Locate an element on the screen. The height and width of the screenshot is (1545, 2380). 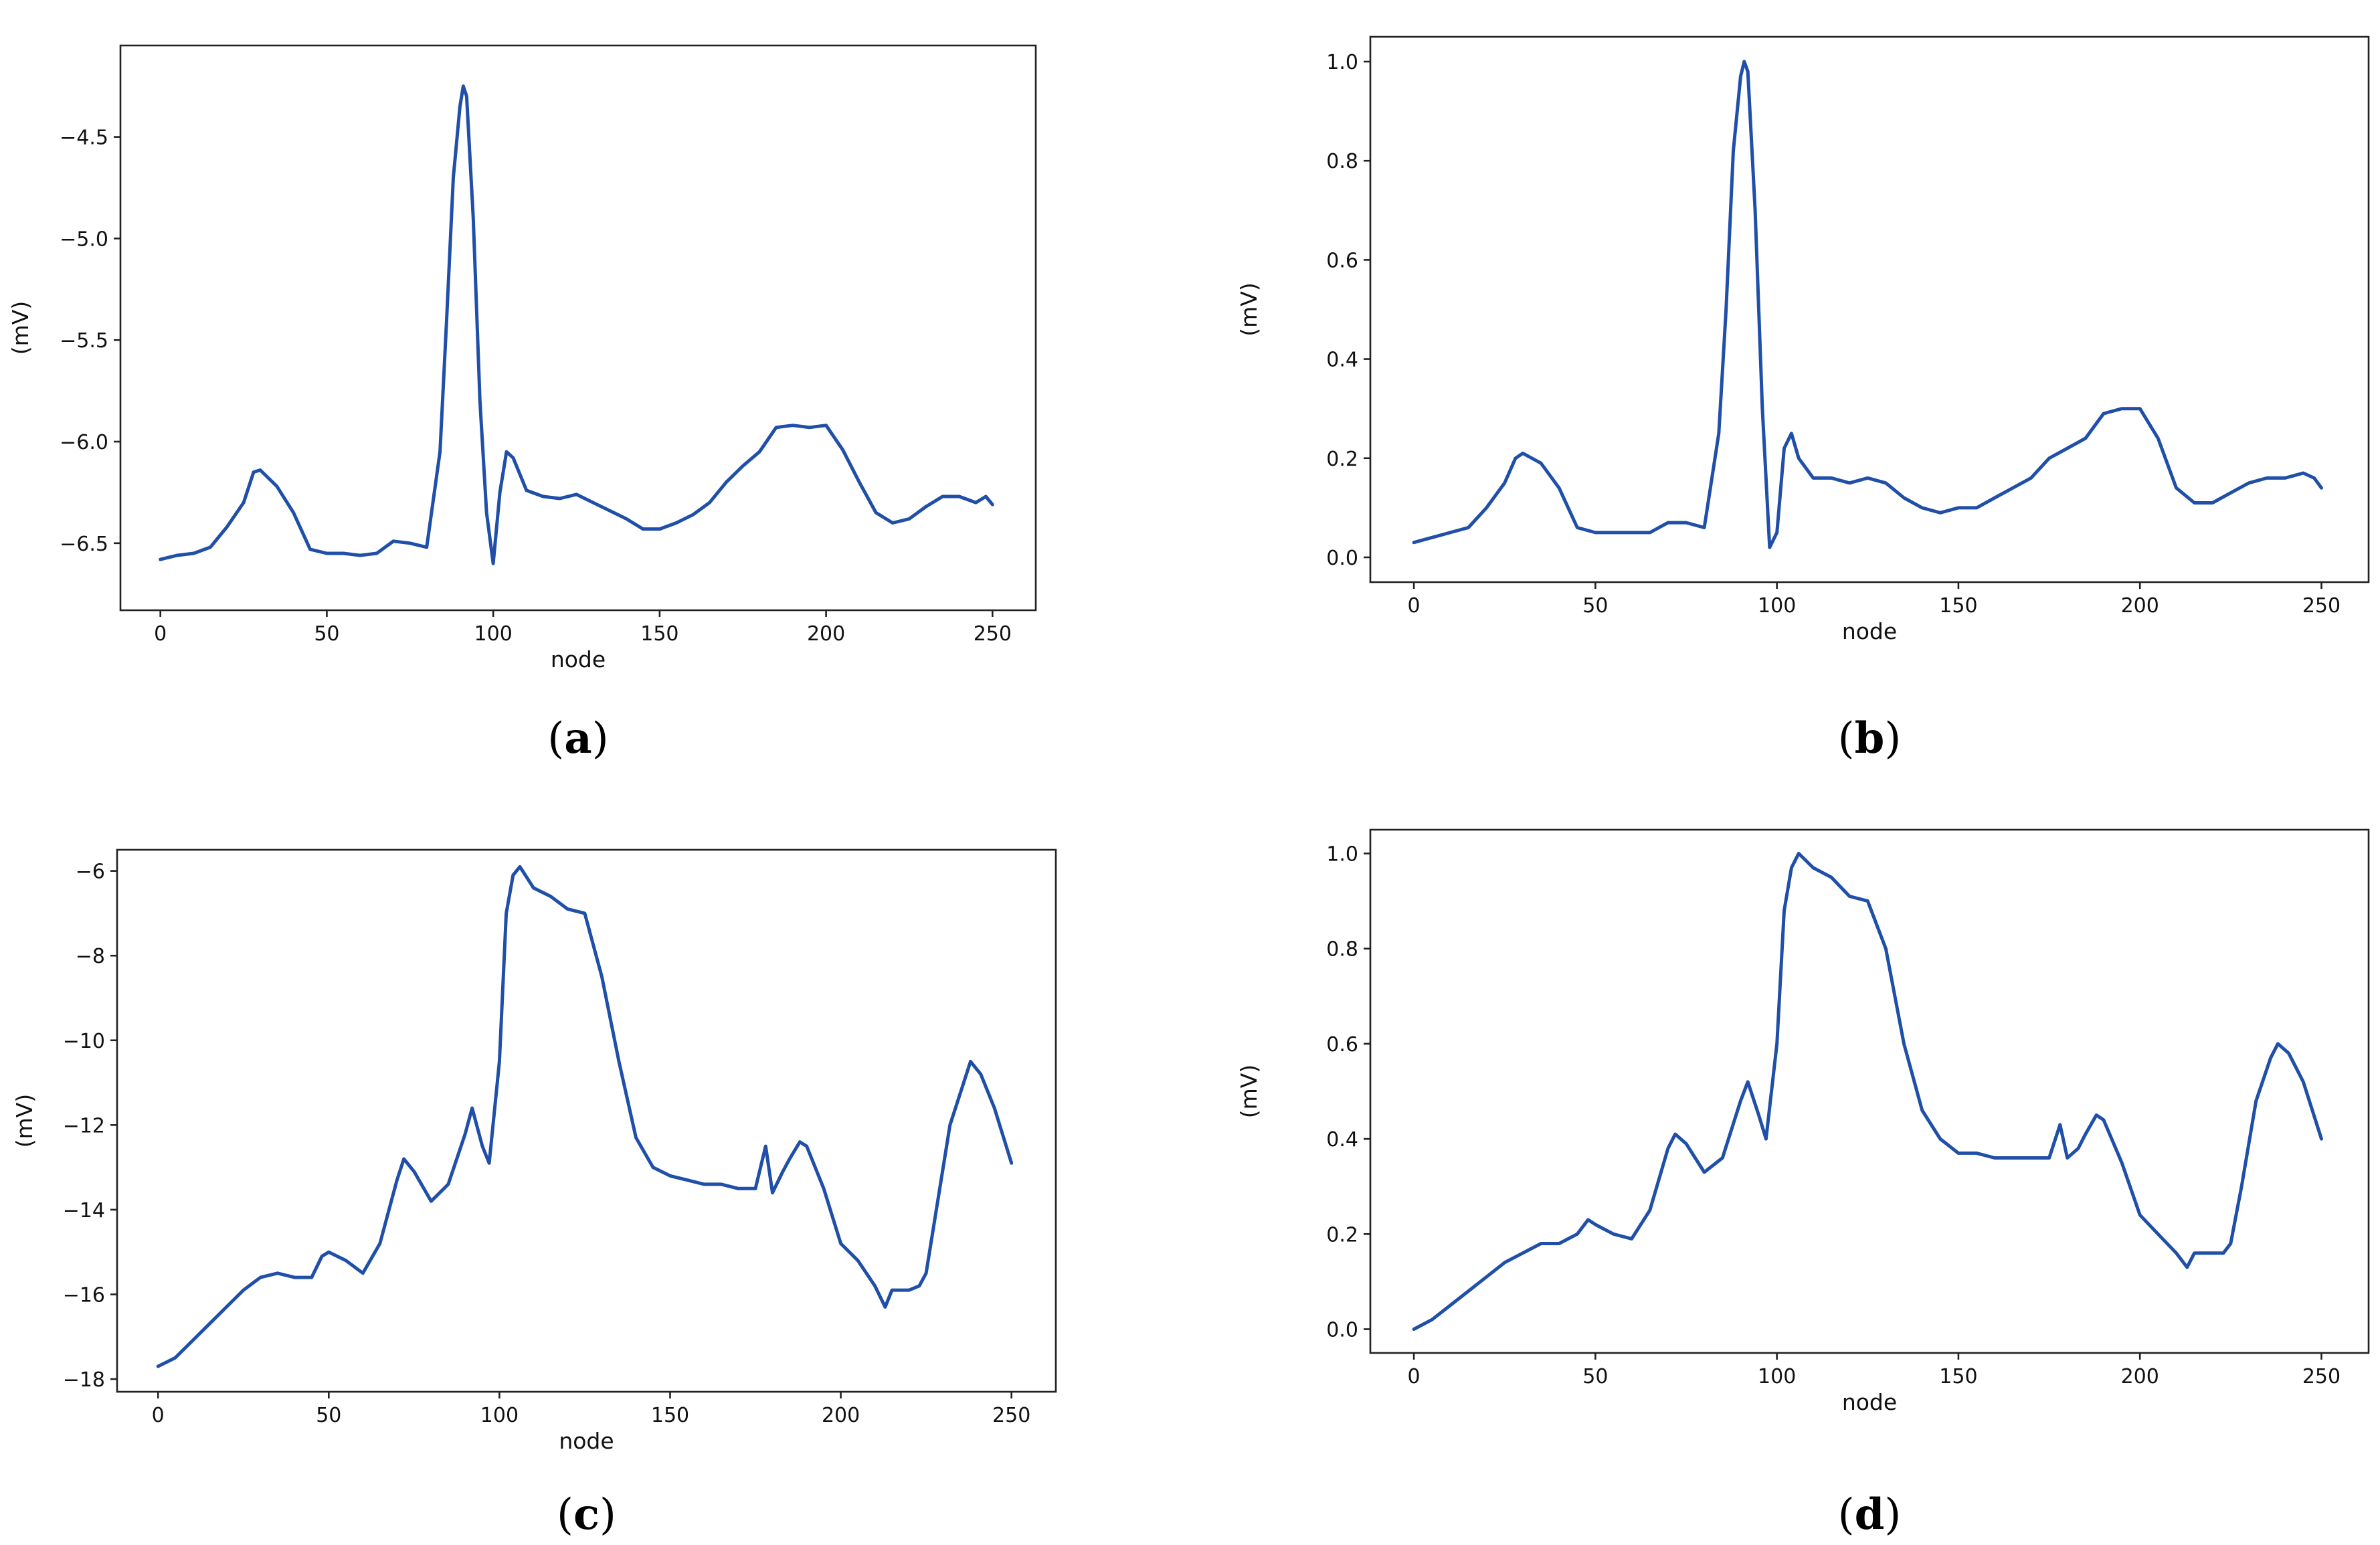
panel-caption: (c) is located at coordinates (586, 1514).